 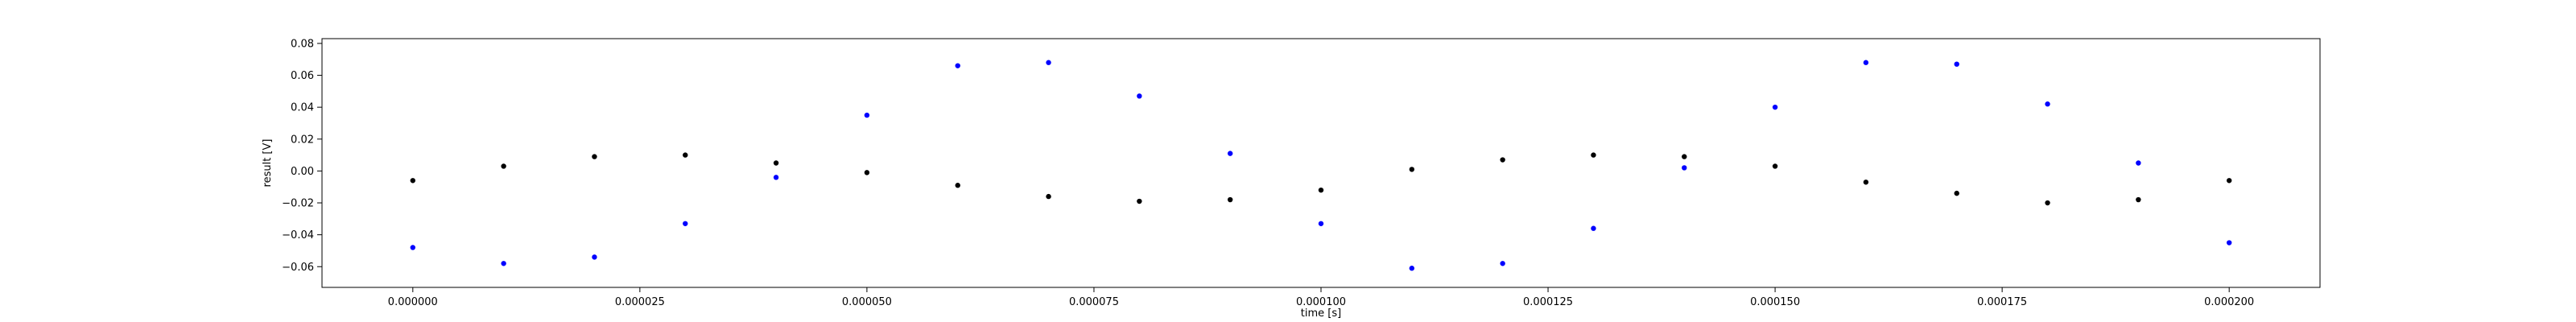 What do you see at coordinates (867, 302) in the screenshot?
I see `x-tick-label: 0.000050` at bounding box center [867, 302].